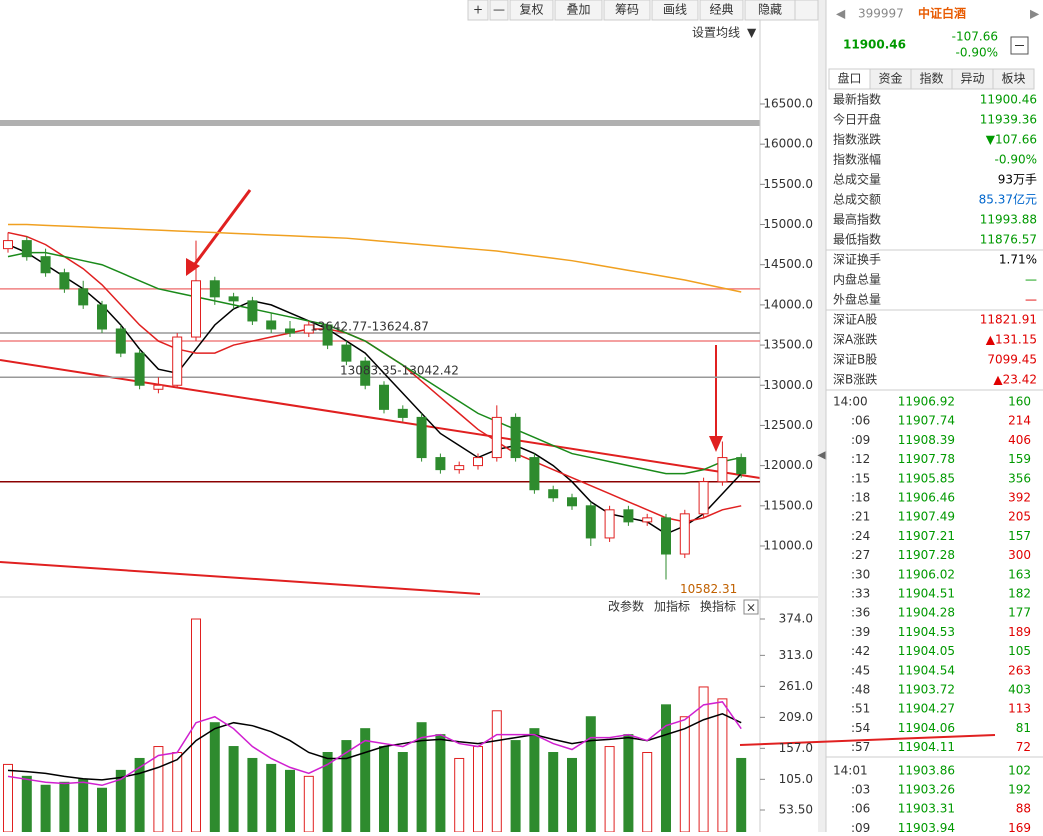  Describe the element at coordinates (770, 10) in the screenshot. I see `toolbar-label: 隐藏` at that location.